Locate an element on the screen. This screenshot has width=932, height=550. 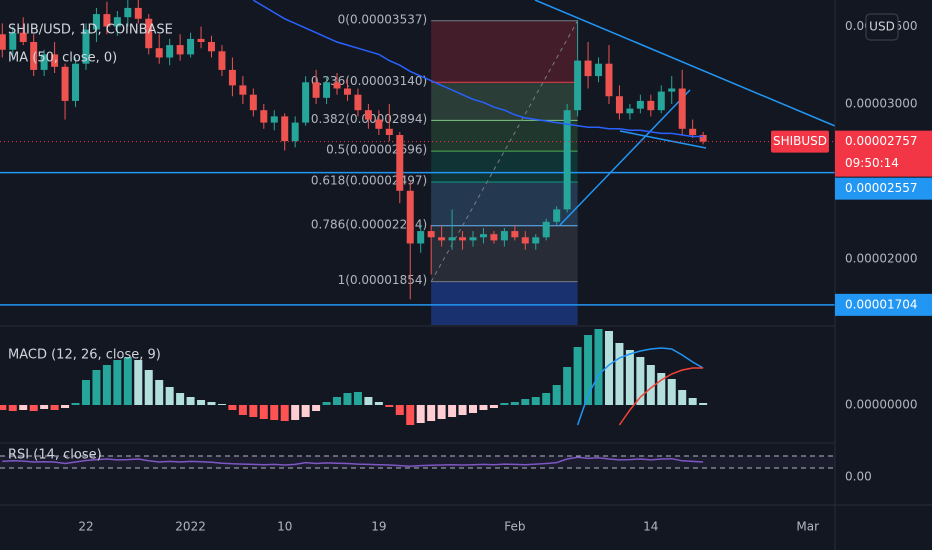
rsi-line is located at coordinates (353, 461).